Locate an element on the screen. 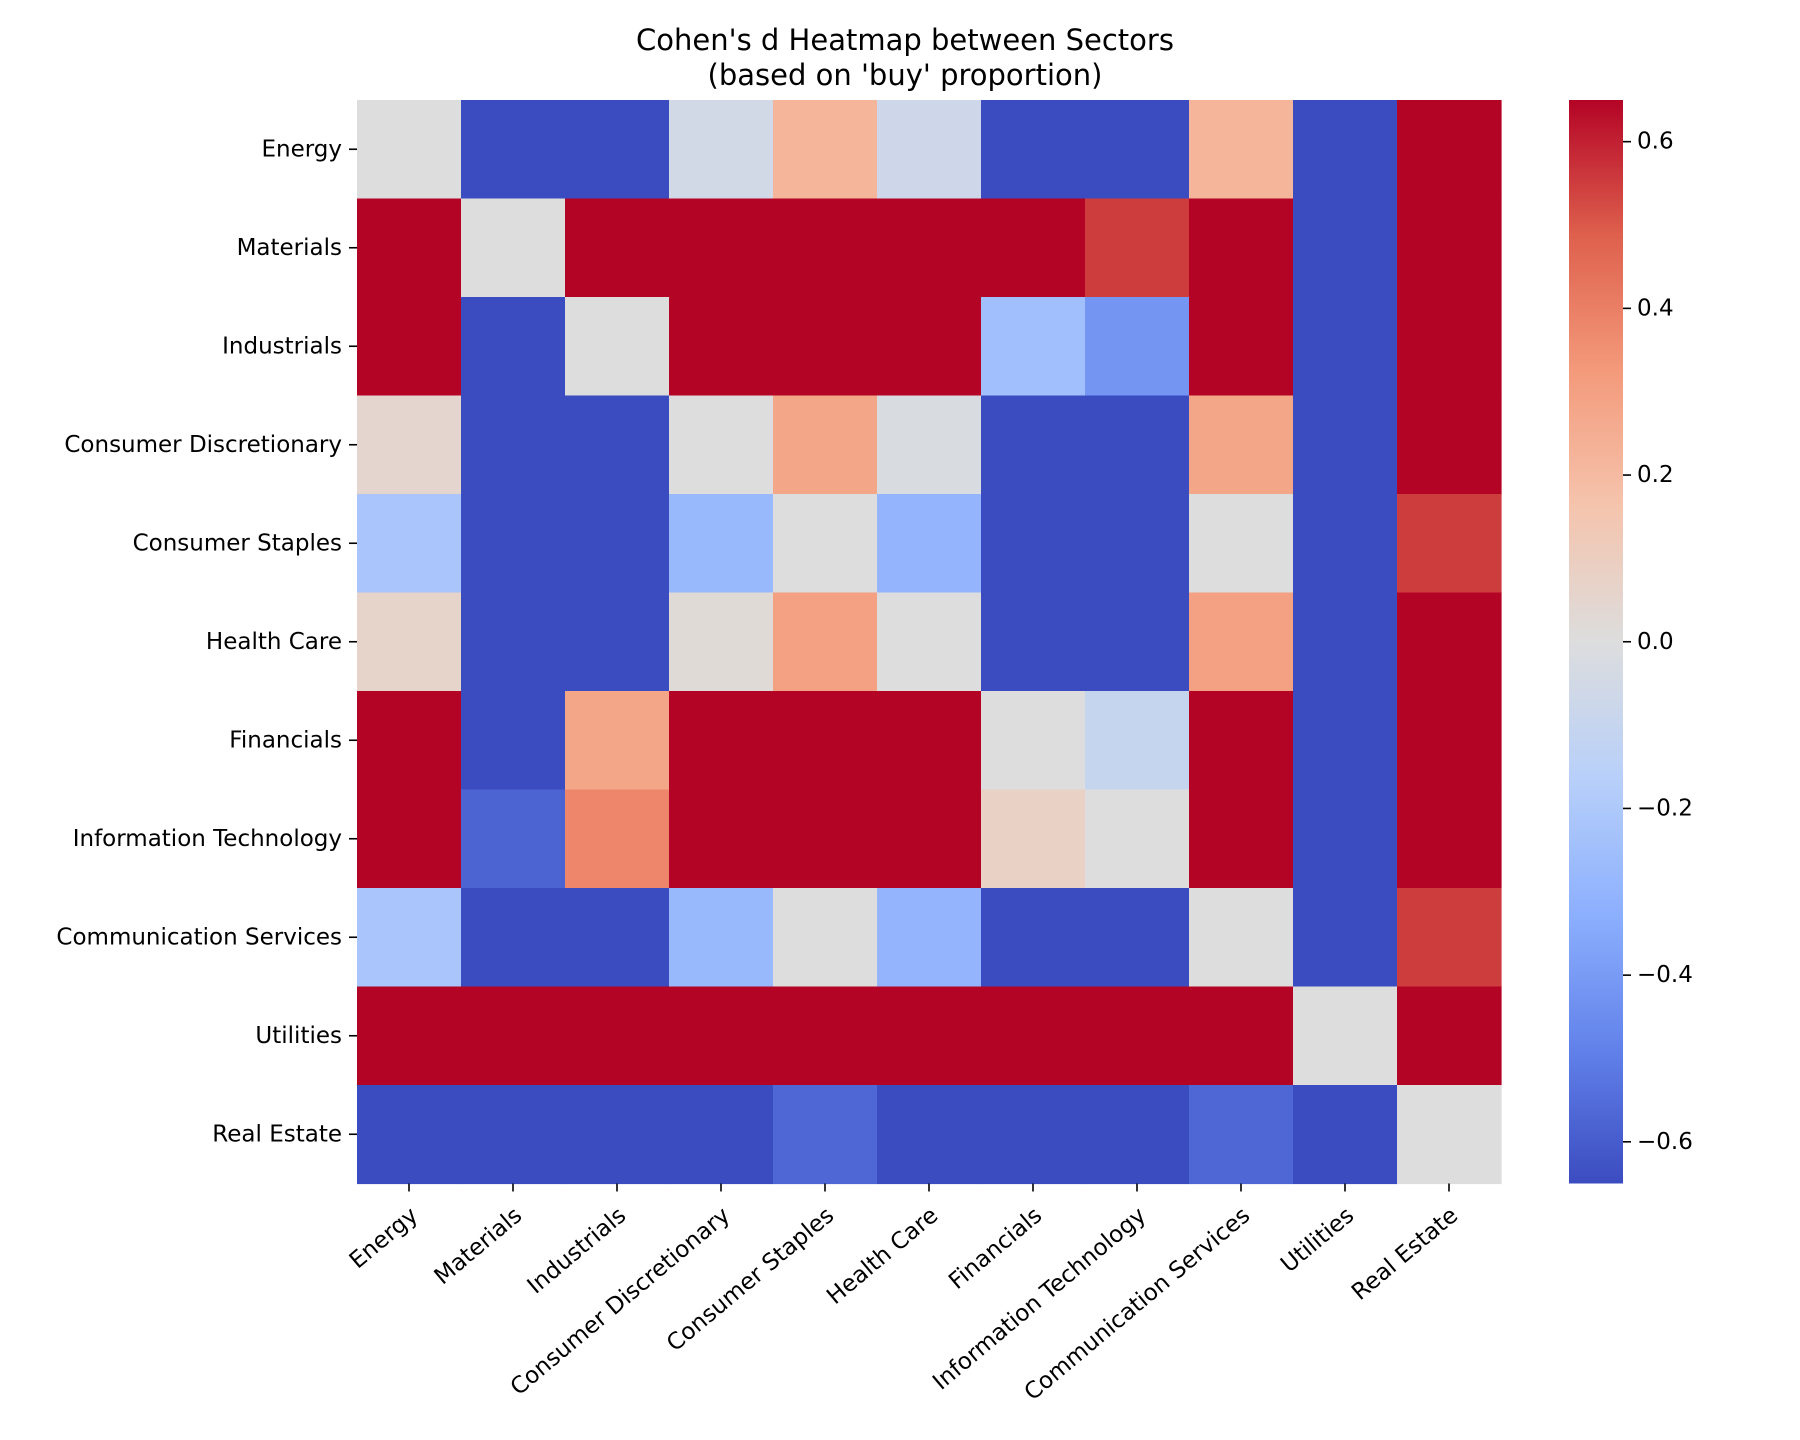  row-tick-label: Utilities is located at coordinates (298, 1036).